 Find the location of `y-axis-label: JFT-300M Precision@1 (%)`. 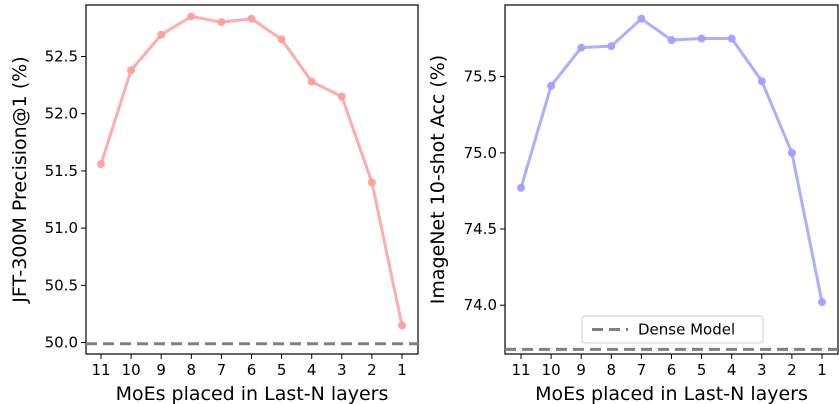

y-axis-label: JFT-300M Precision@1 (%) is located at coordinates (20, 179).